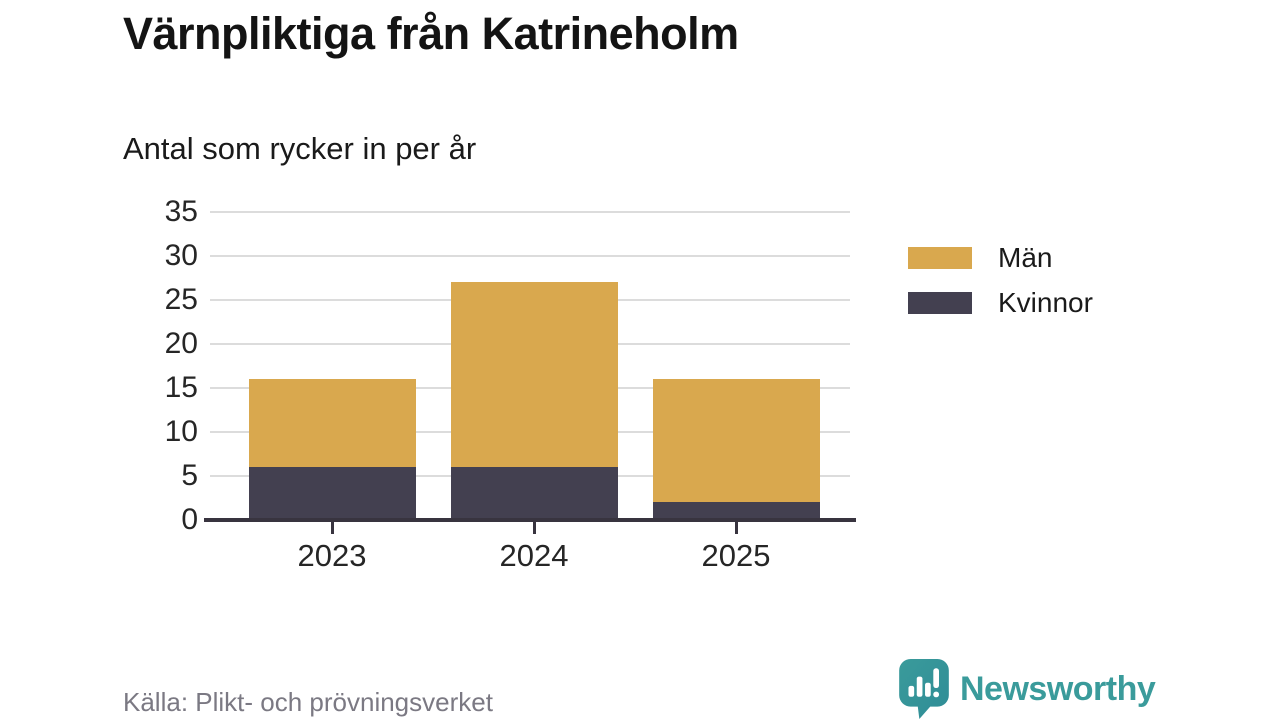 The image size is (1280, 720). What do you see at coordinates (300, 148) in the screenshot?
I see `chart-subtitle: Antal som rycker in per år` at bounding box center [300, 148].